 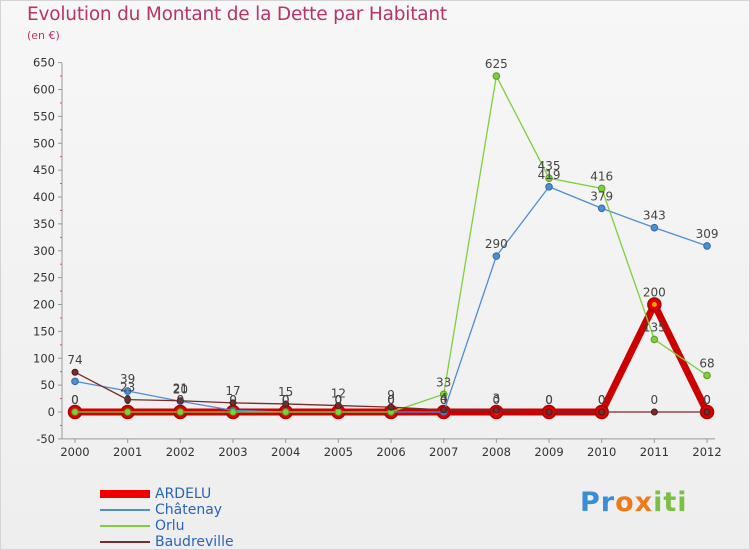 I want to click on data-label-baudreville: 23, so click(x=127, y=388).